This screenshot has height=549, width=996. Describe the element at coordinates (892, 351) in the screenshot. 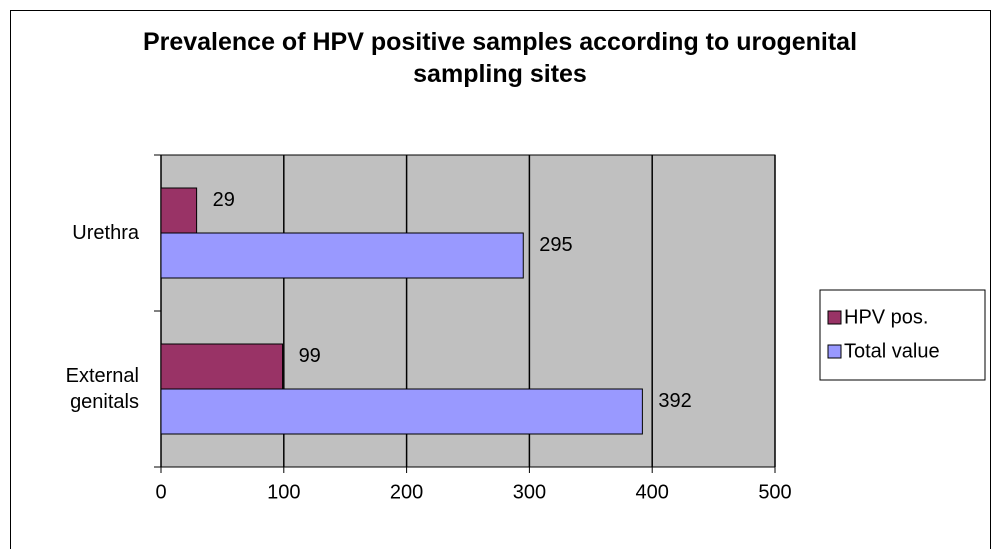

I see `legend-label: Total value` at that location.